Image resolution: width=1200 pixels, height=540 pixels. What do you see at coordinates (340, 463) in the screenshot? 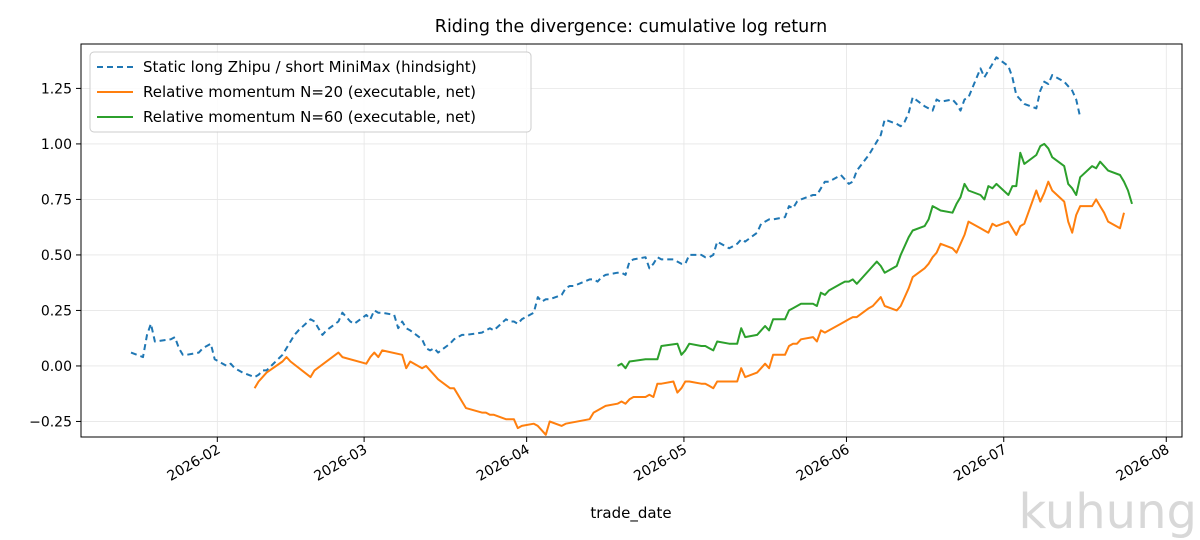
I see `x-tick-label: 2026-03` at bounding box center [340, 463].